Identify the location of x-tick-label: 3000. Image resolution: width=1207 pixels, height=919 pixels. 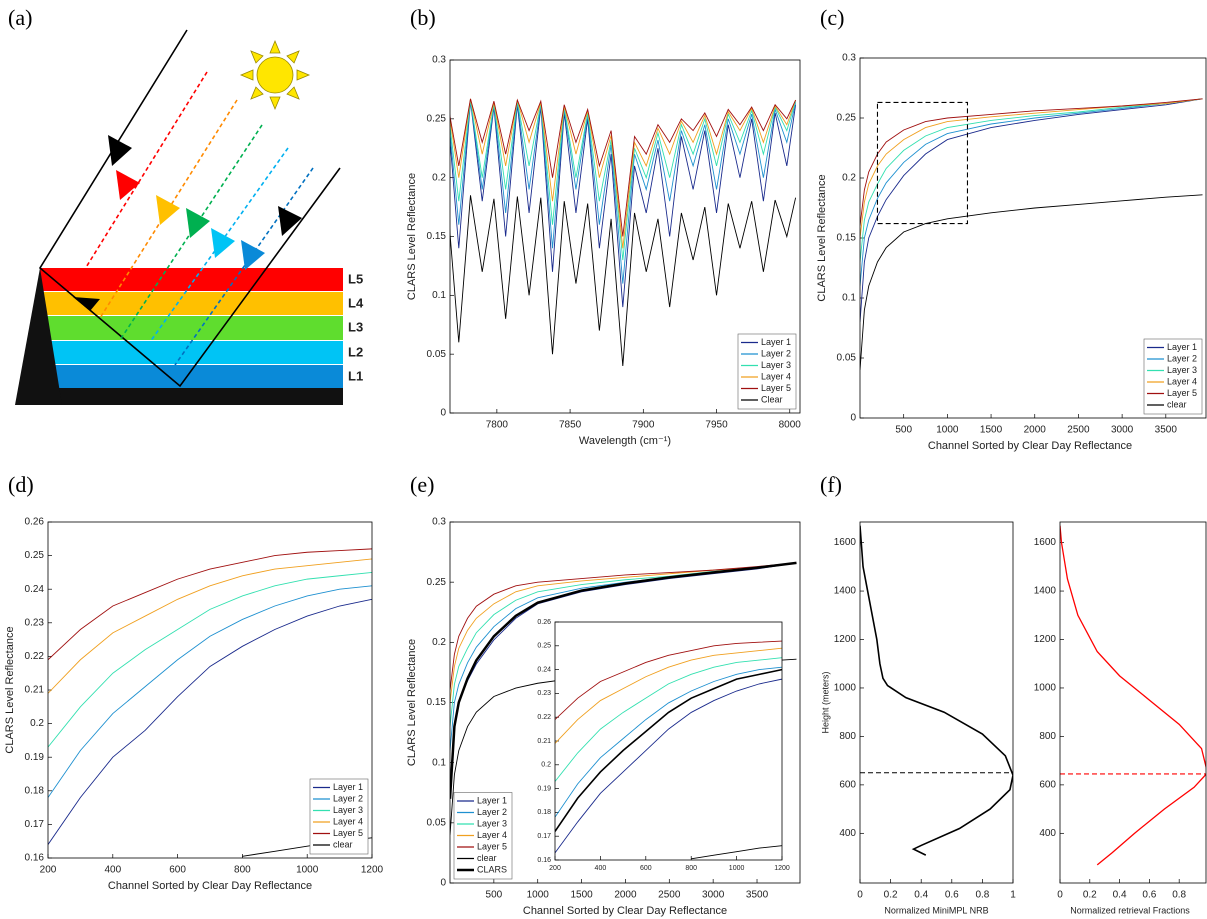
(1122, 430).